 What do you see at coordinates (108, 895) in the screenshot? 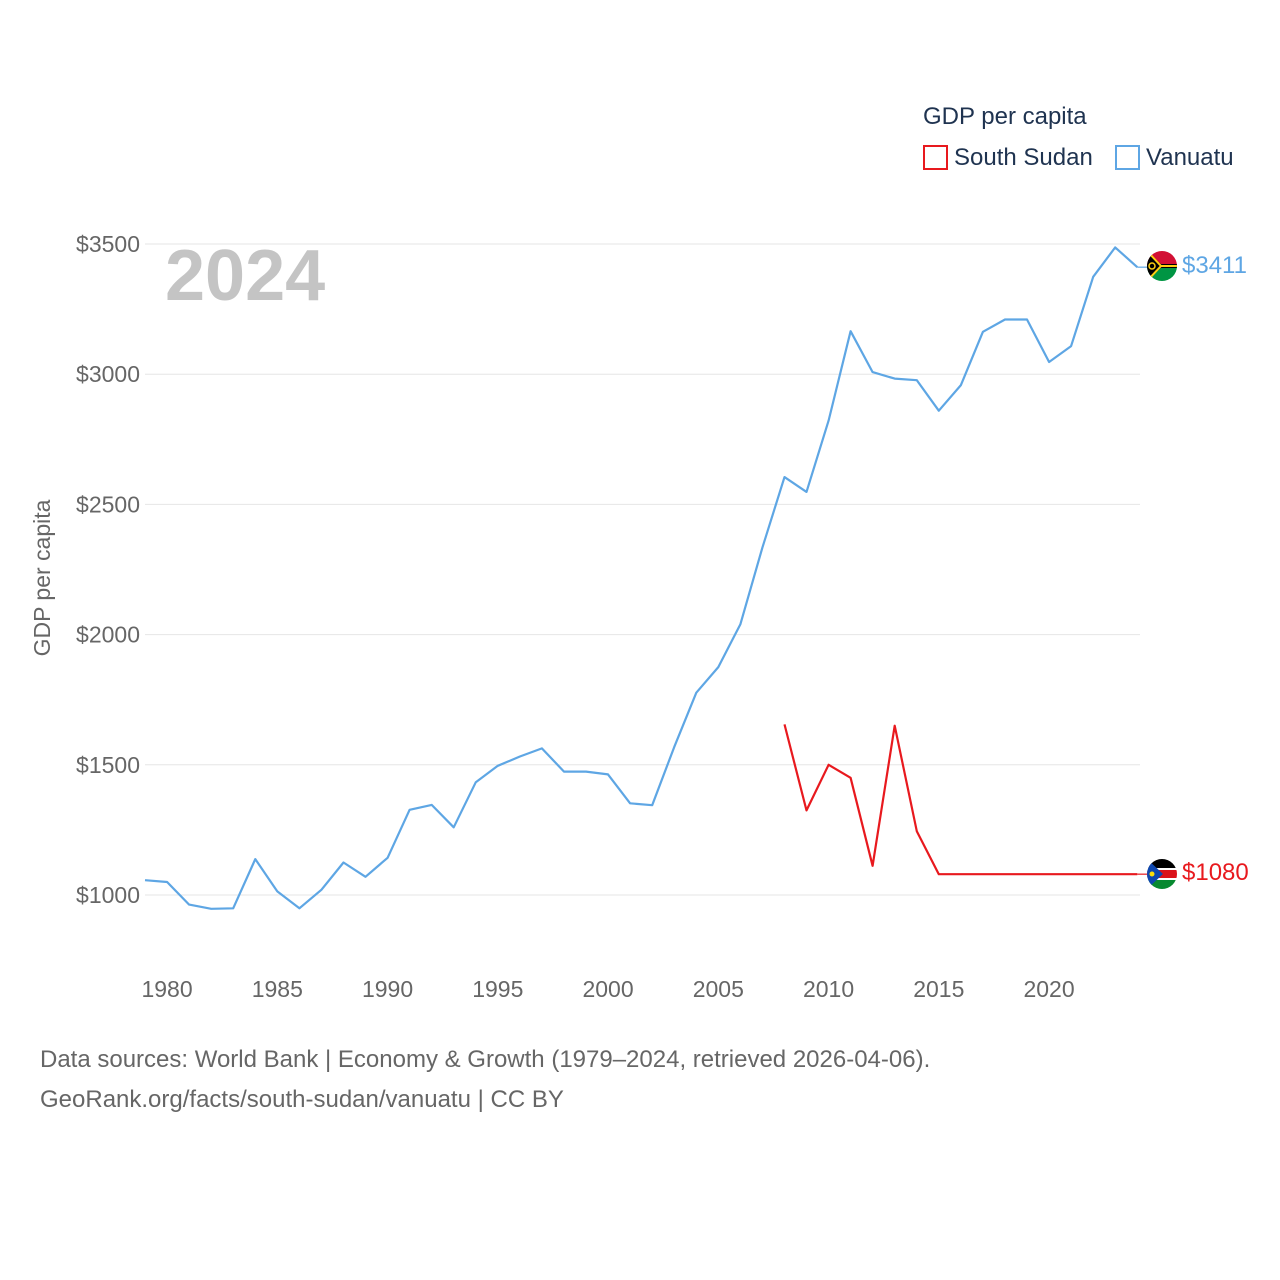
I see `y-tick-label: $1000` at bounding box center [108, 895].